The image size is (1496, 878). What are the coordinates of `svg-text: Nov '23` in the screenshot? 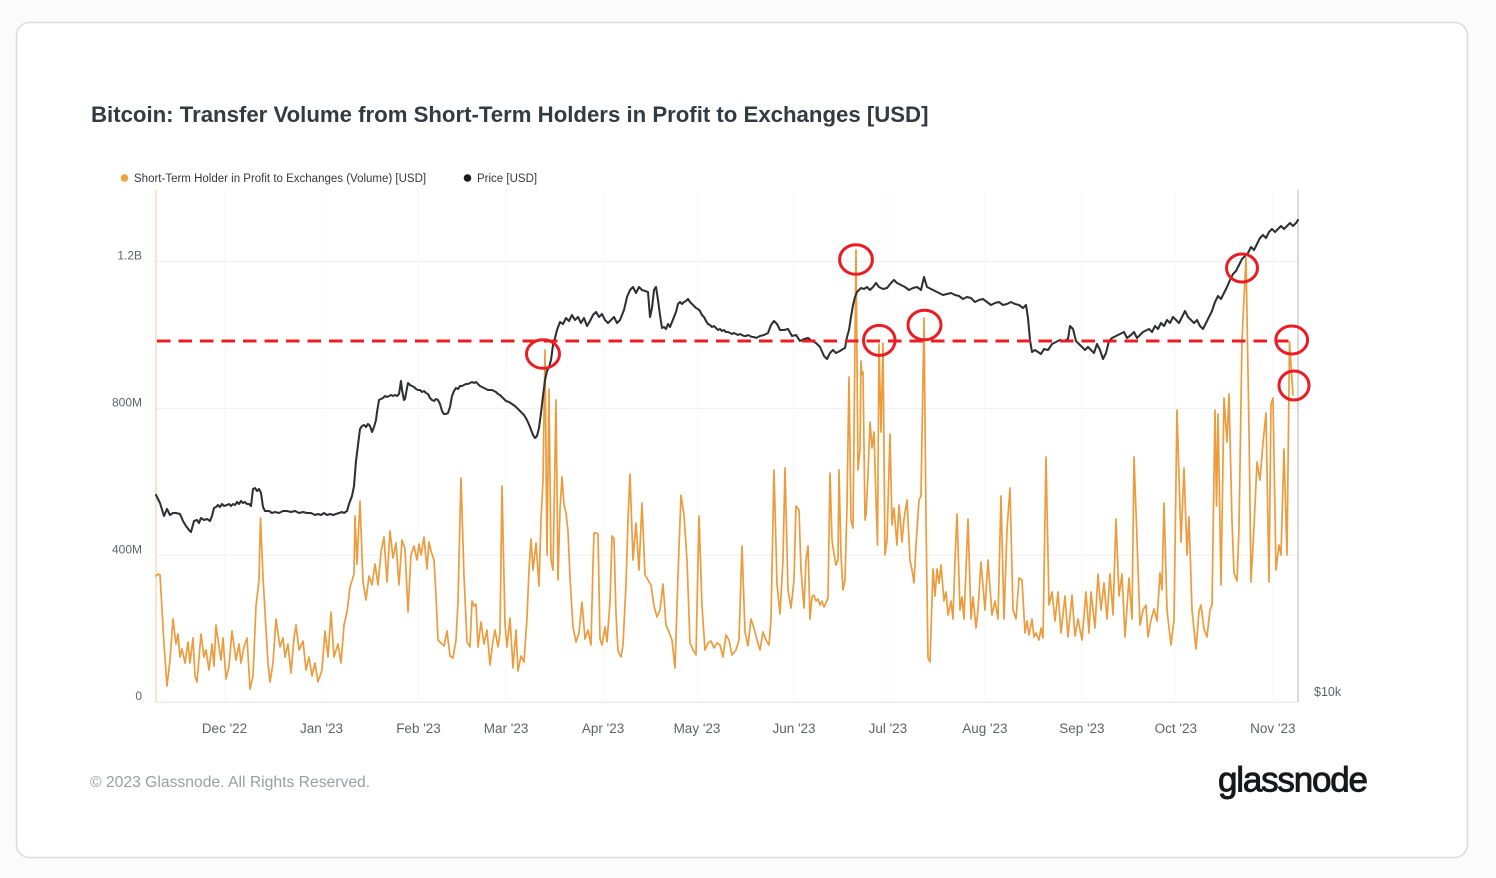 It's located at (1272, 728).